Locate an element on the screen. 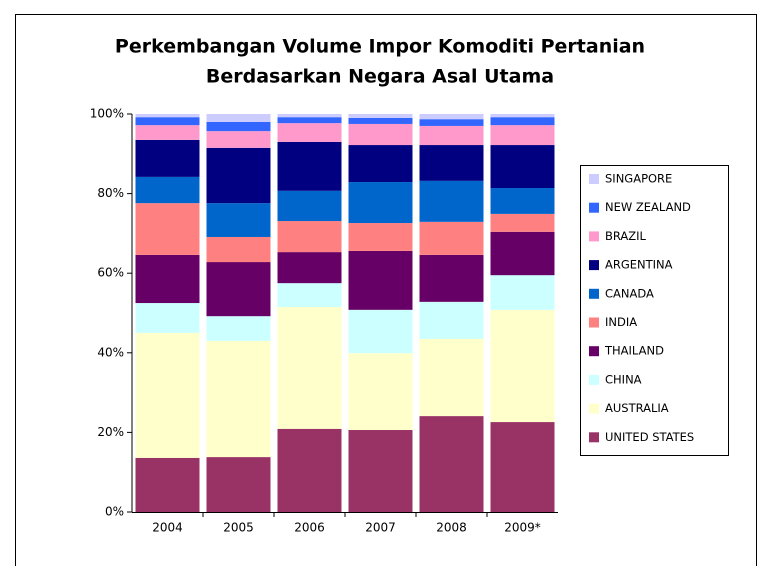  y-tick-label: 40% is located at coordinates (110, 352).